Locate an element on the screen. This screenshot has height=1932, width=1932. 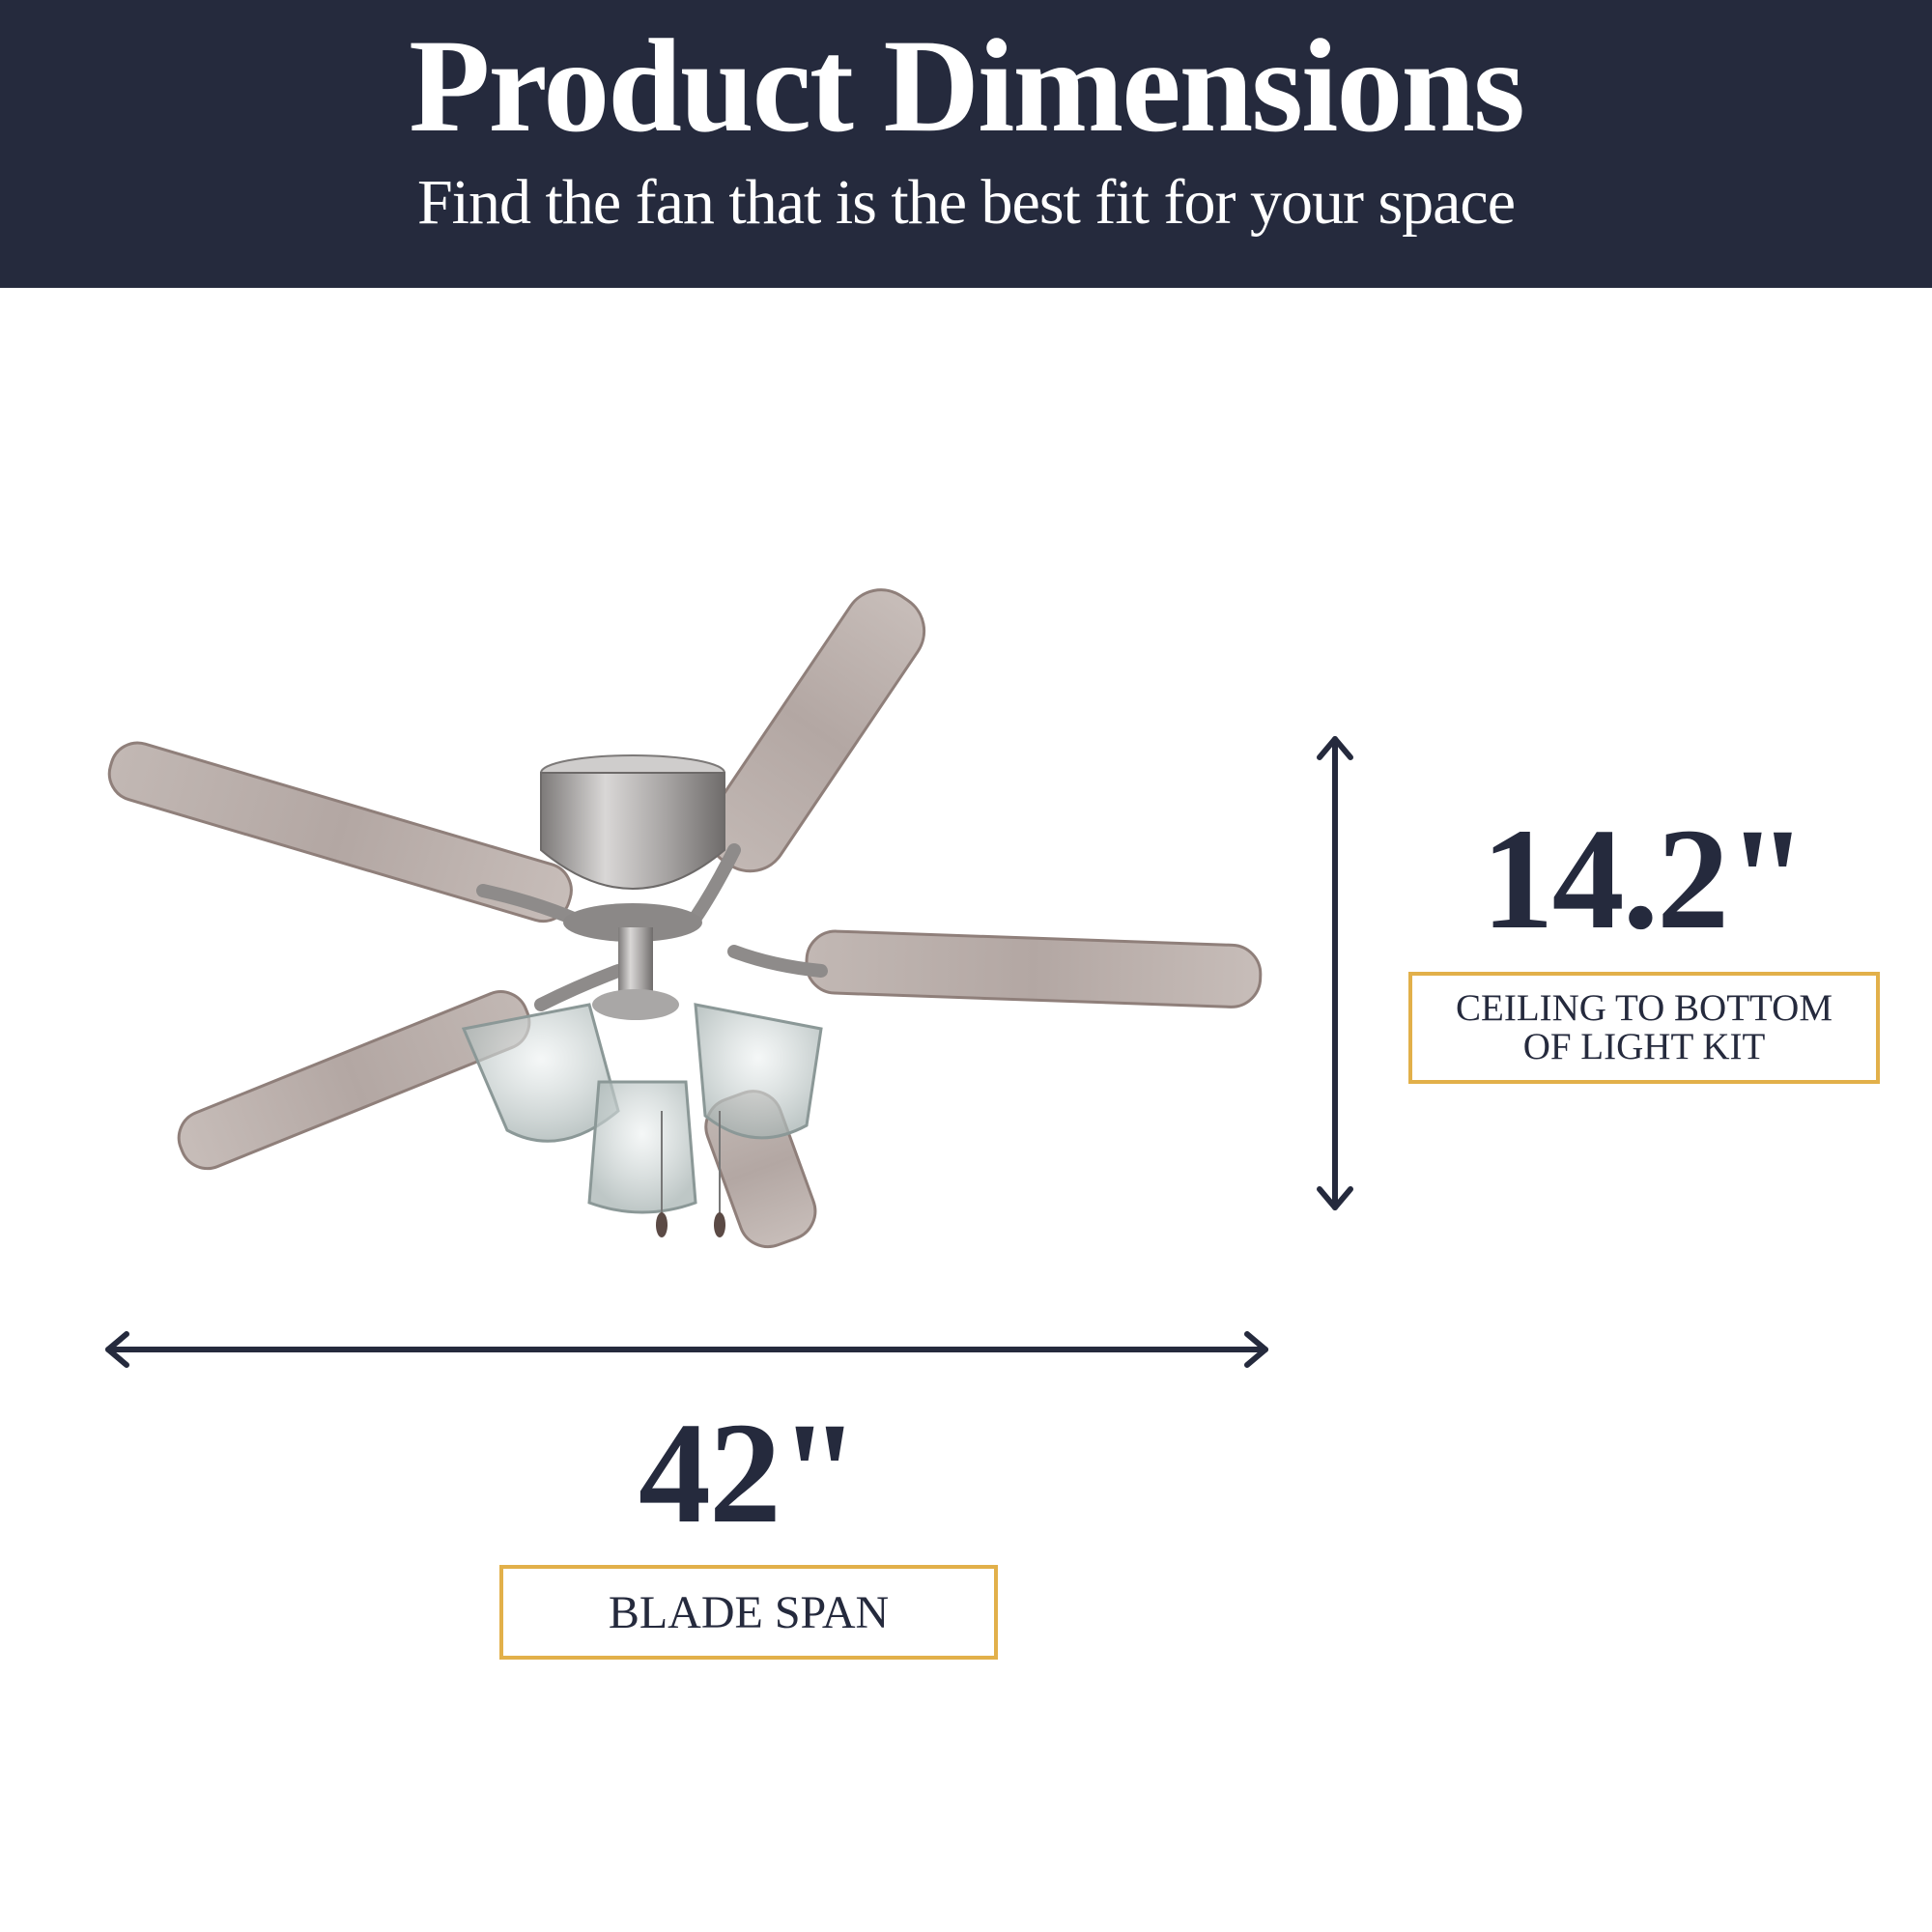
blade-irons is located at coordinates (652, 927).